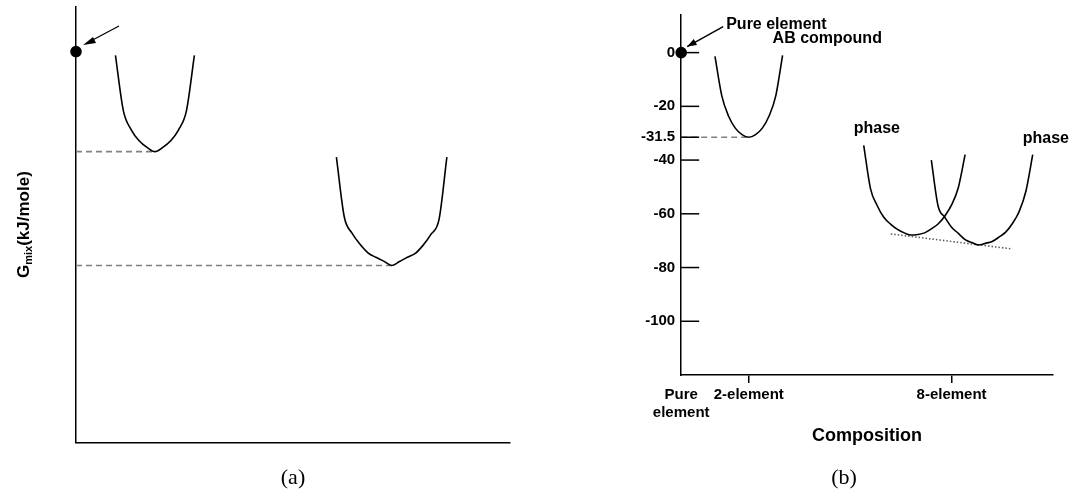 The image size is (1083, 503). Describe the element at coordinates (660, 320) in the screenshot. I see `y-tick-label: -100` at that location.